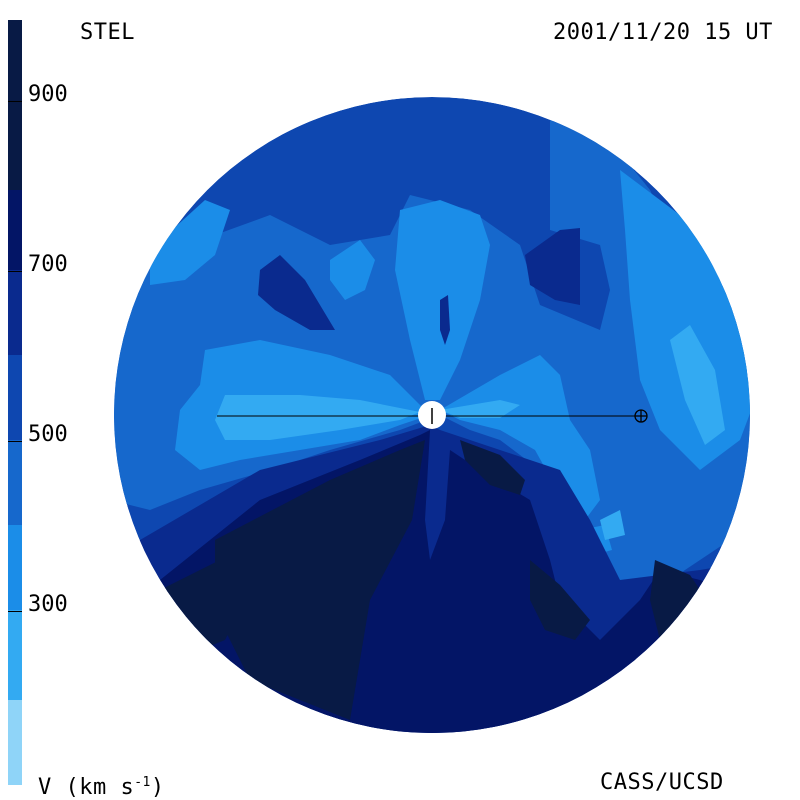  Describe the element at coordinates (157, 787) in the screenshot. I see `units-close: )` at that location.